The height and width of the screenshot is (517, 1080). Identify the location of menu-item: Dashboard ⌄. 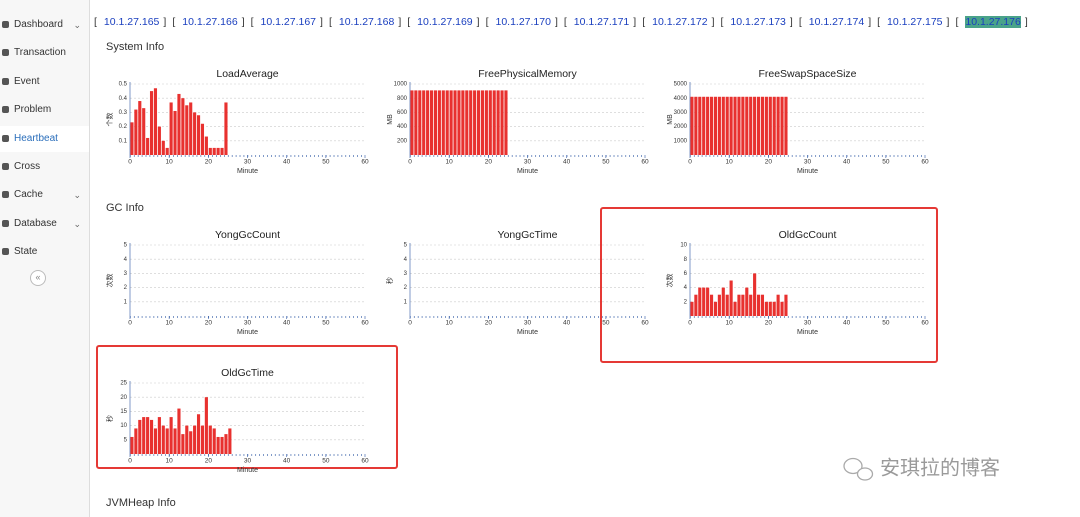
(44, 25).